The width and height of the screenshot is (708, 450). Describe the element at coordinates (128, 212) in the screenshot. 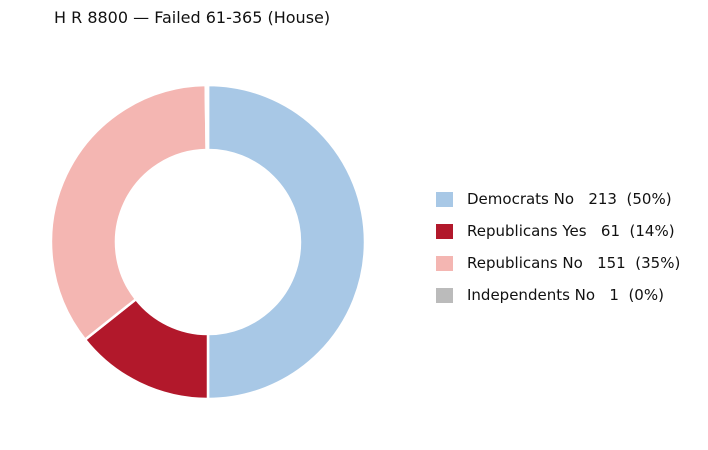

I see `donut-slice-republicans-no` at that location.